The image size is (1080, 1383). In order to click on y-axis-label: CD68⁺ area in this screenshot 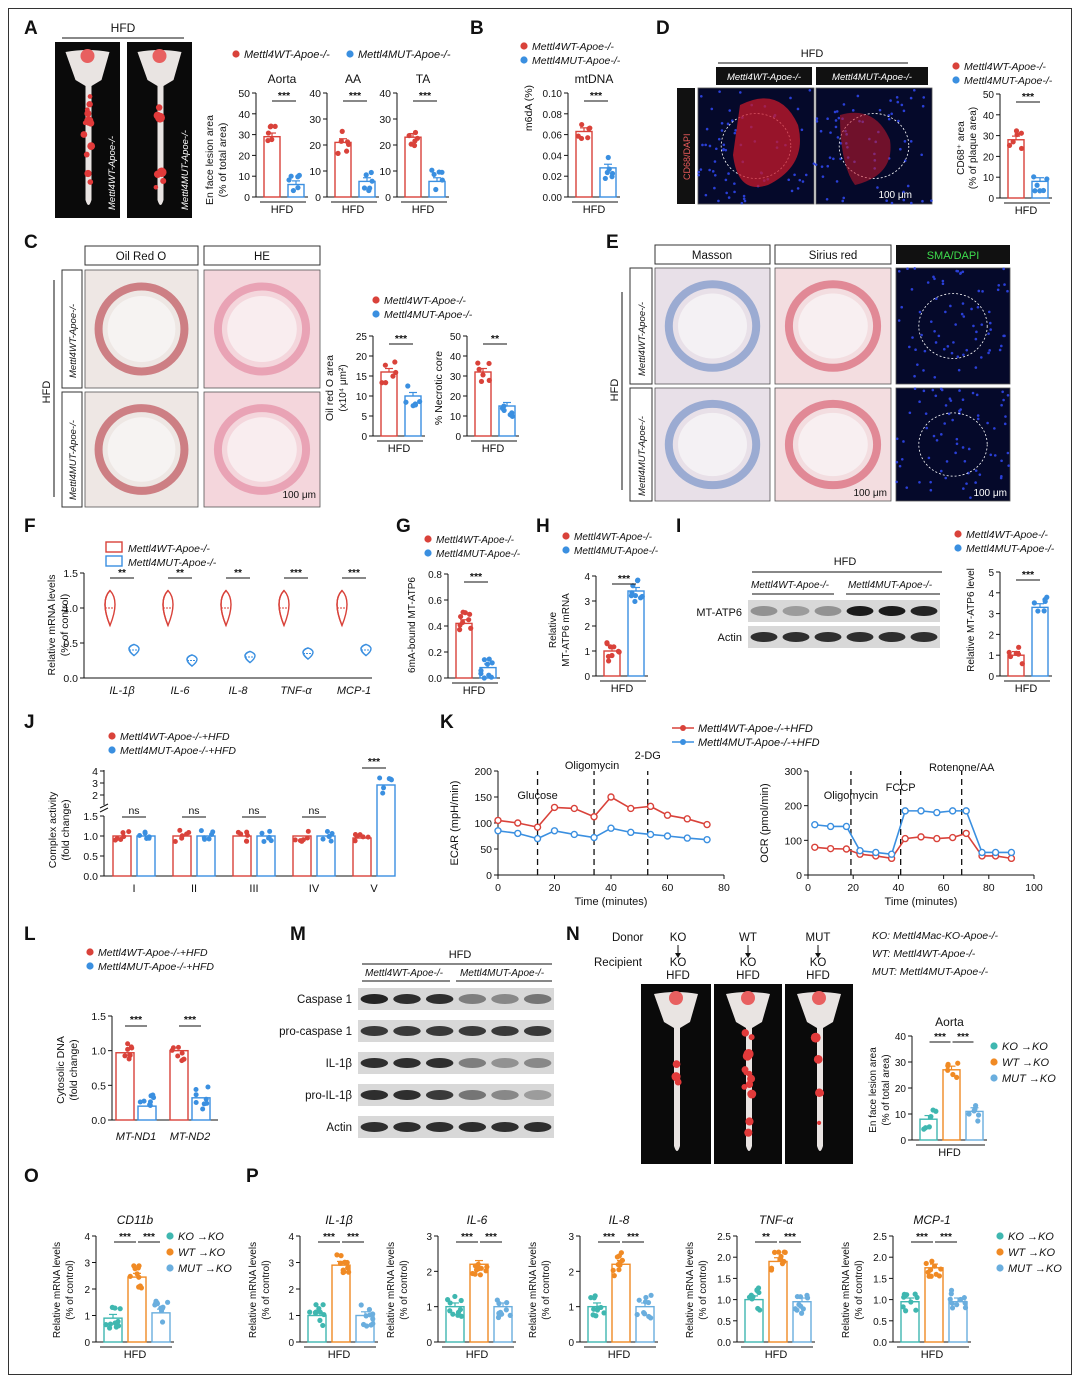, I will do `click(961, 148)`.